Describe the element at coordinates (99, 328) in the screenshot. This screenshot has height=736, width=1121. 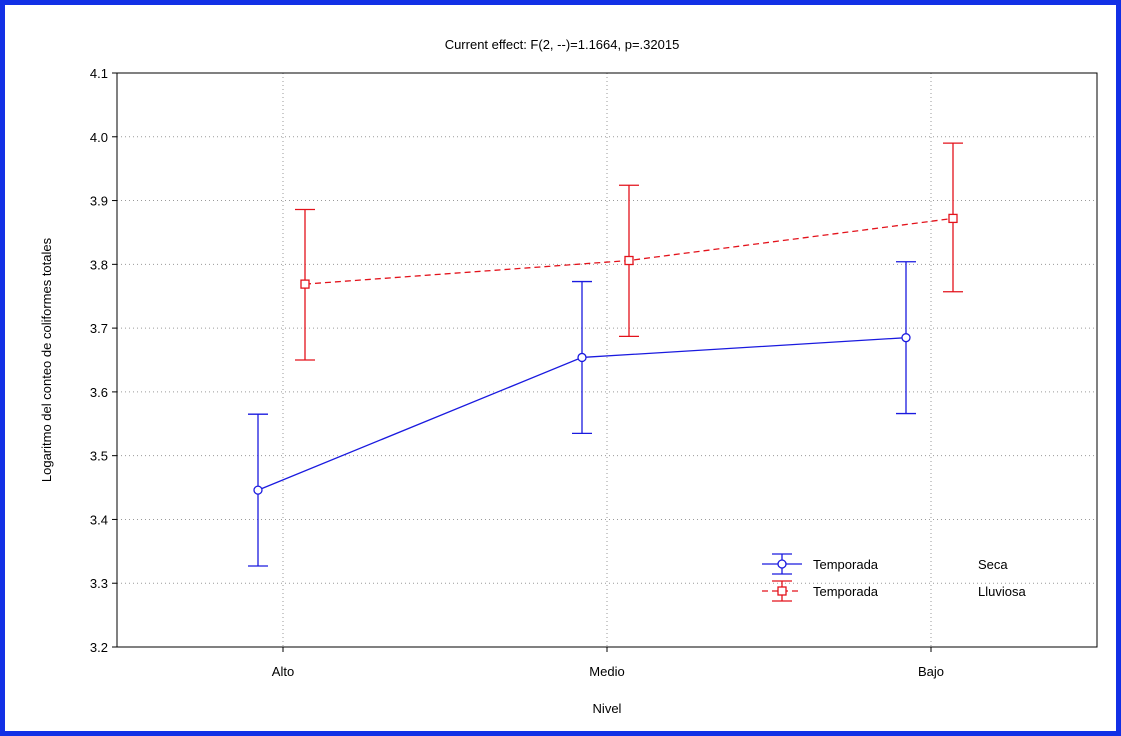
I see `y-tick-label: 3.7` at that location.